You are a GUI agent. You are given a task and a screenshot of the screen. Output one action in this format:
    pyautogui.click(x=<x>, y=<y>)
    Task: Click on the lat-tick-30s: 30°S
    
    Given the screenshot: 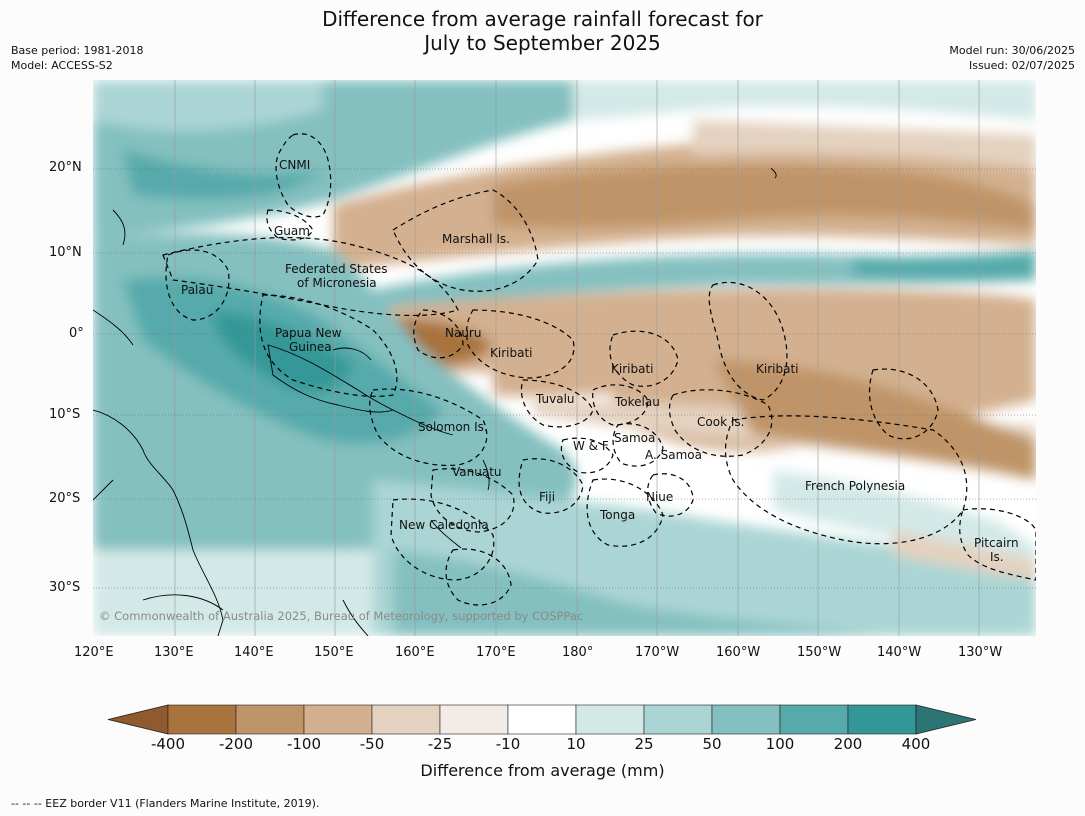 What is the action you would take?
    pyautogui.click(x=65, y=587)
    